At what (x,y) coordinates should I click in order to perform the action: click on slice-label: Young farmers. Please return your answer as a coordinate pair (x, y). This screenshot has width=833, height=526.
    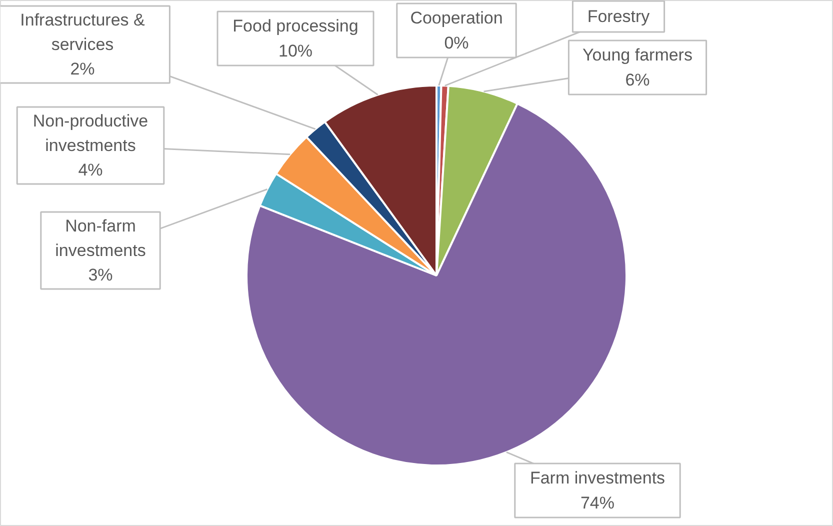
    Looking at the image, I should click on (637, 55).